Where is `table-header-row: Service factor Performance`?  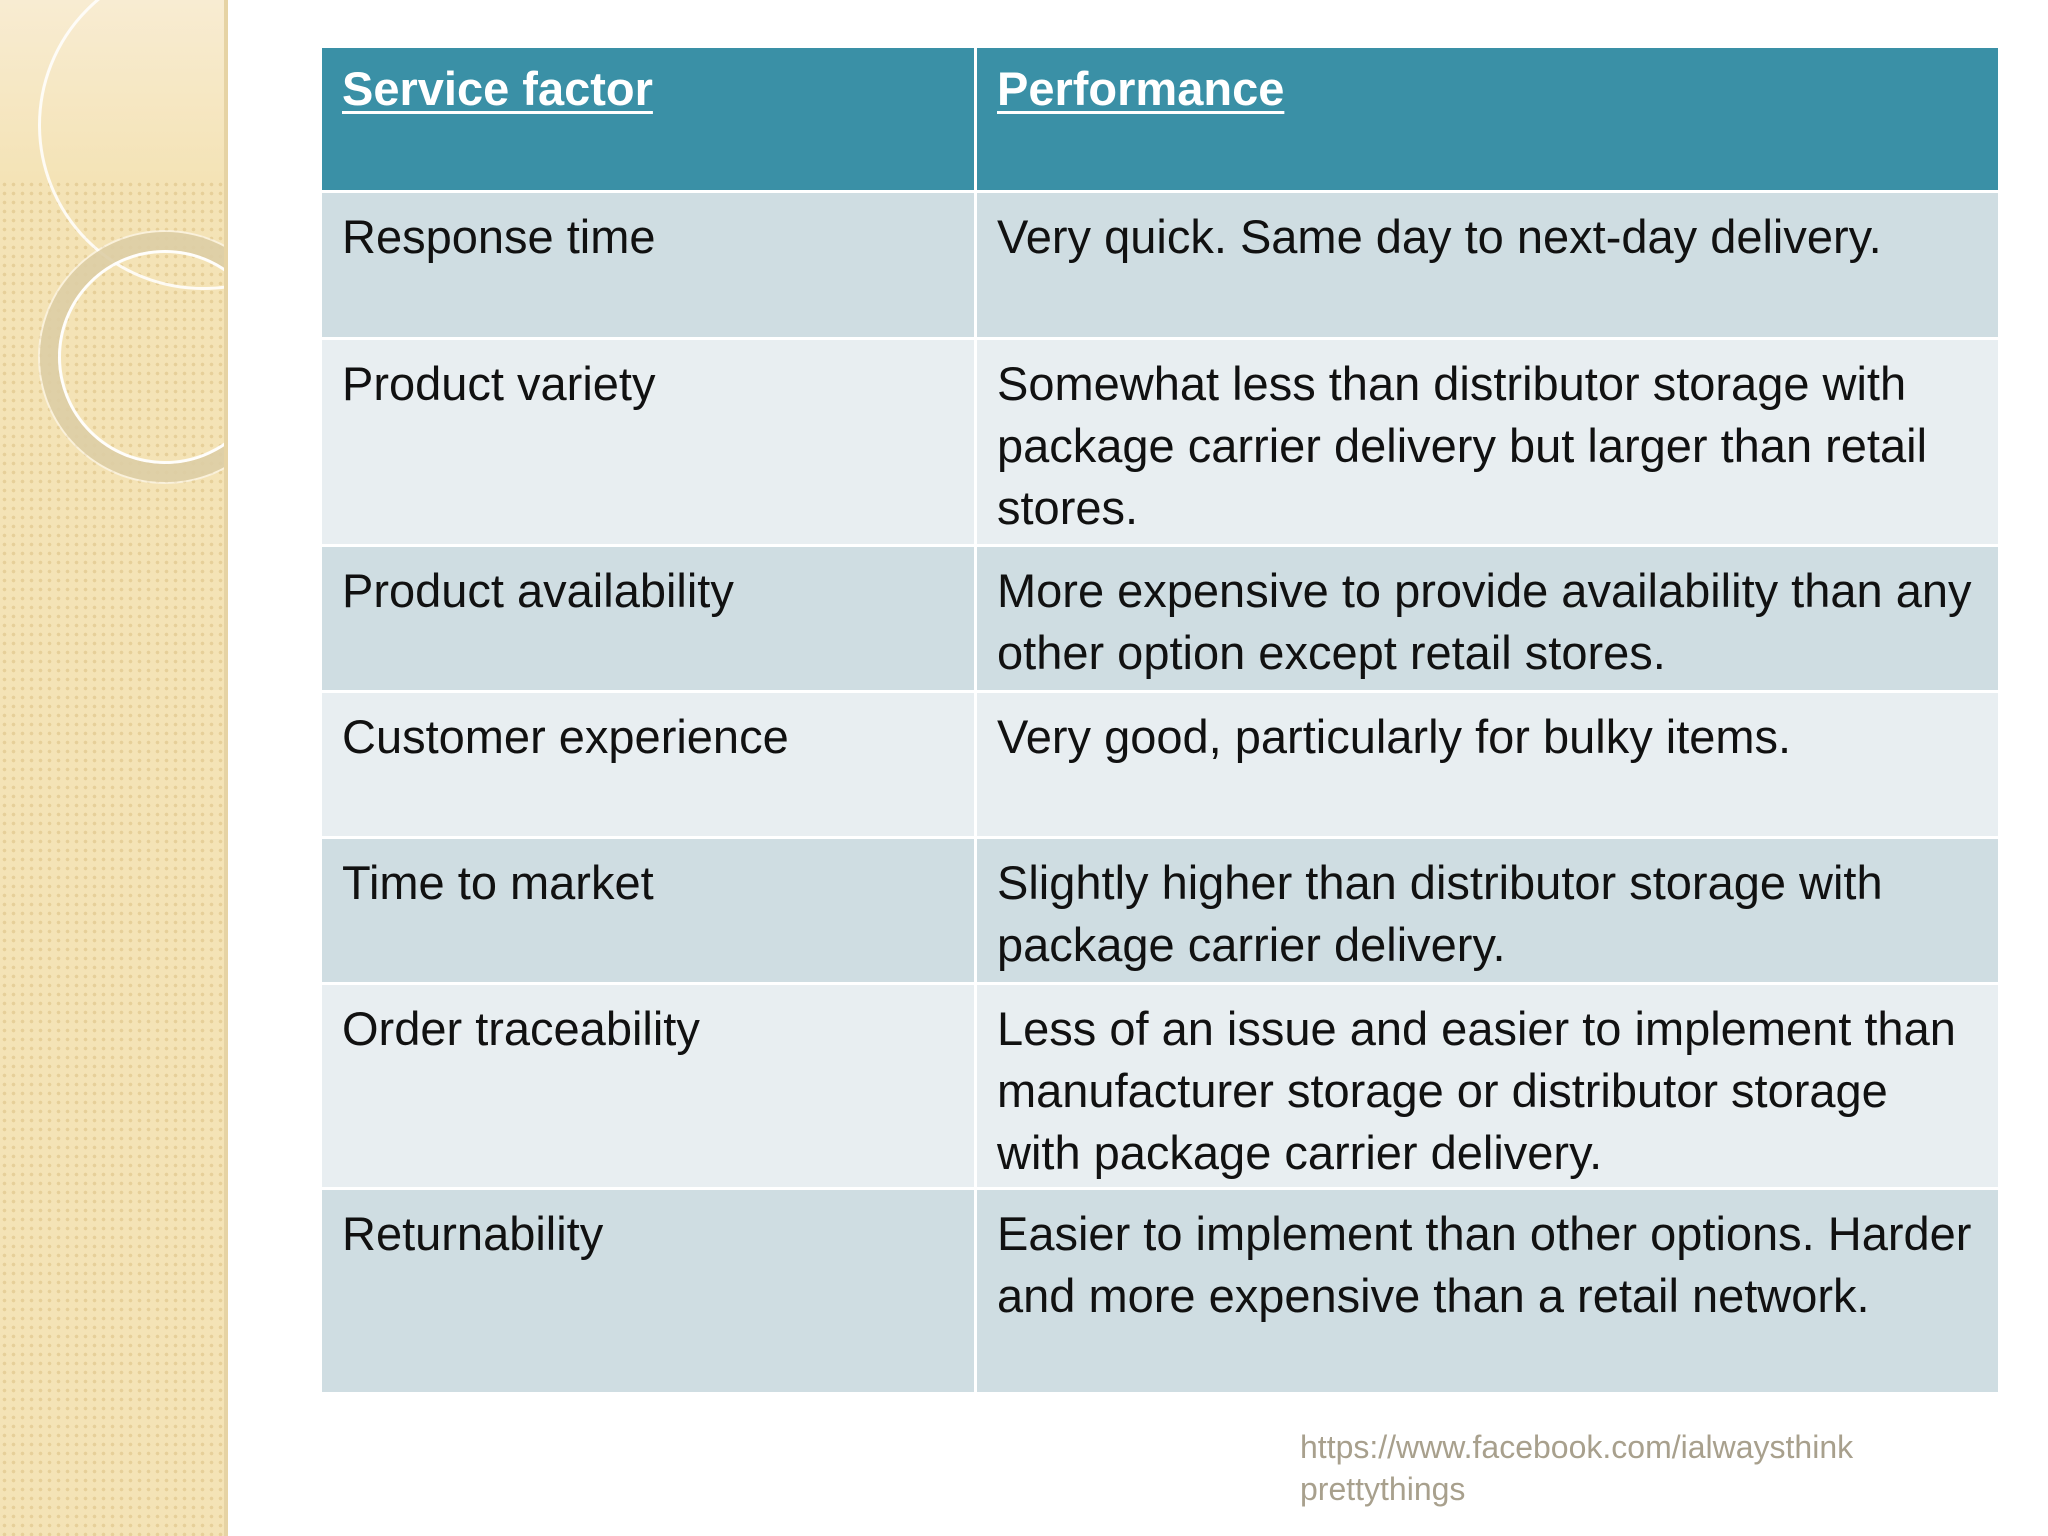 table-header-row: Service factor Performance is located at coordinates (1160, 119).